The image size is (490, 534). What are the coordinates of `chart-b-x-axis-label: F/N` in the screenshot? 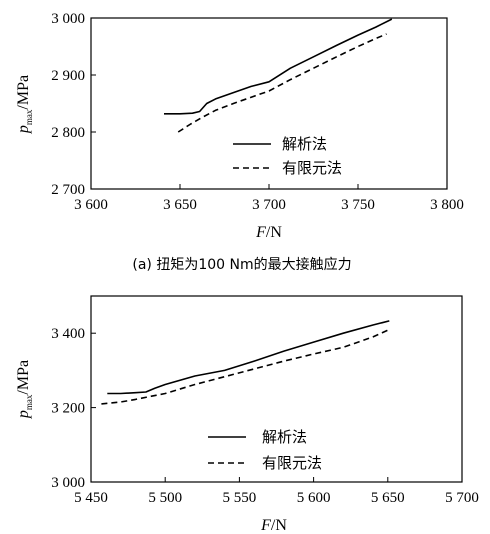 It's located at (273, 525).